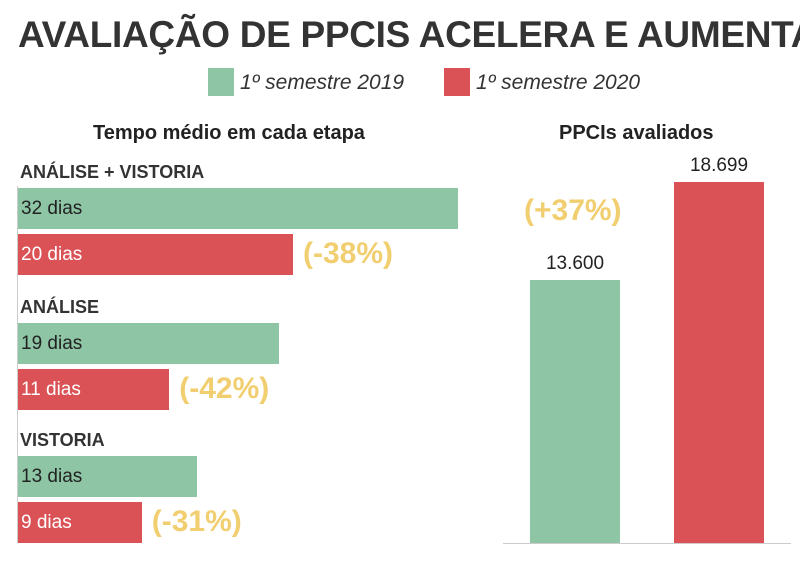  I want to click on left-chart-title: Tempo médio em cada etapa, so click(229, 133).